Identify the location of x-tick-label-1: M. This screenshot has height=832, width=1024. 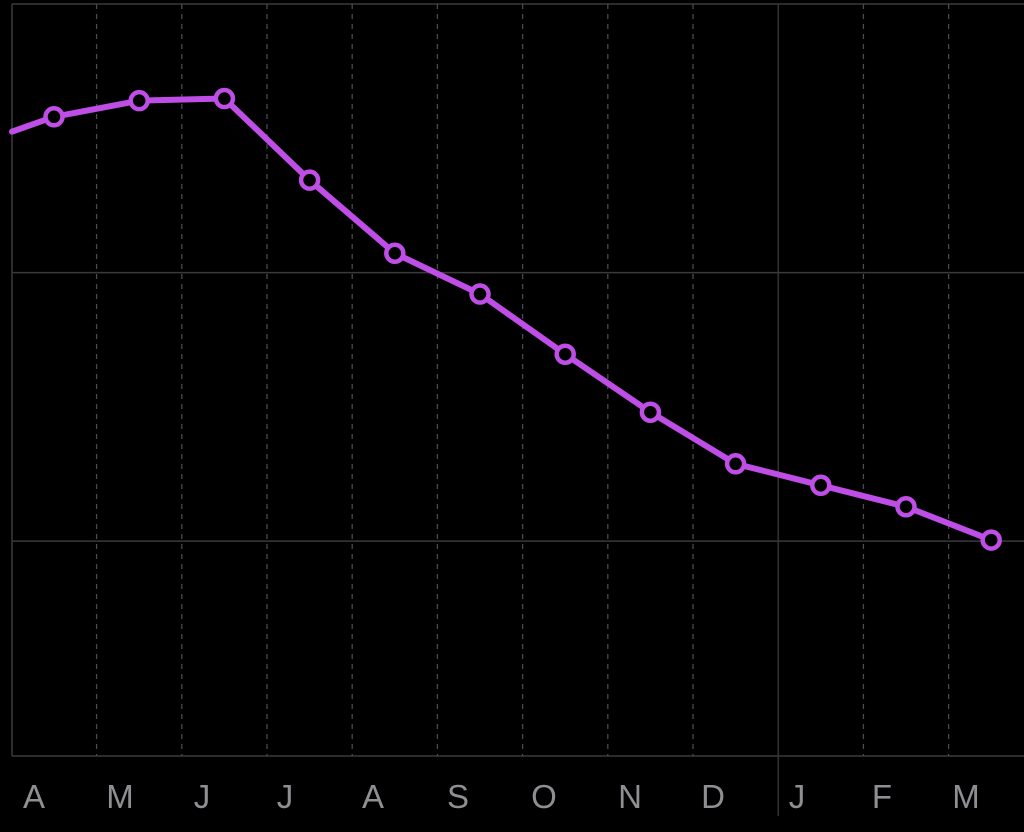
(120, 796).